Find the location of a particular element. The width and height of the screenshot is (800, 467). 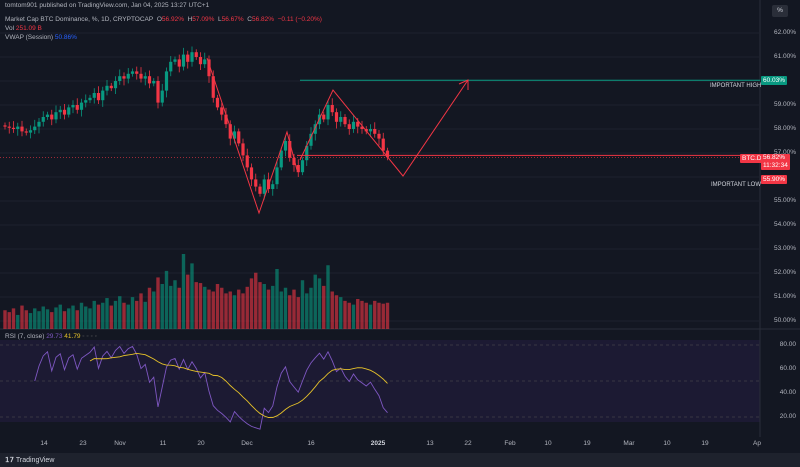

close-value: 56.82% is located at coordinates (263, 19).